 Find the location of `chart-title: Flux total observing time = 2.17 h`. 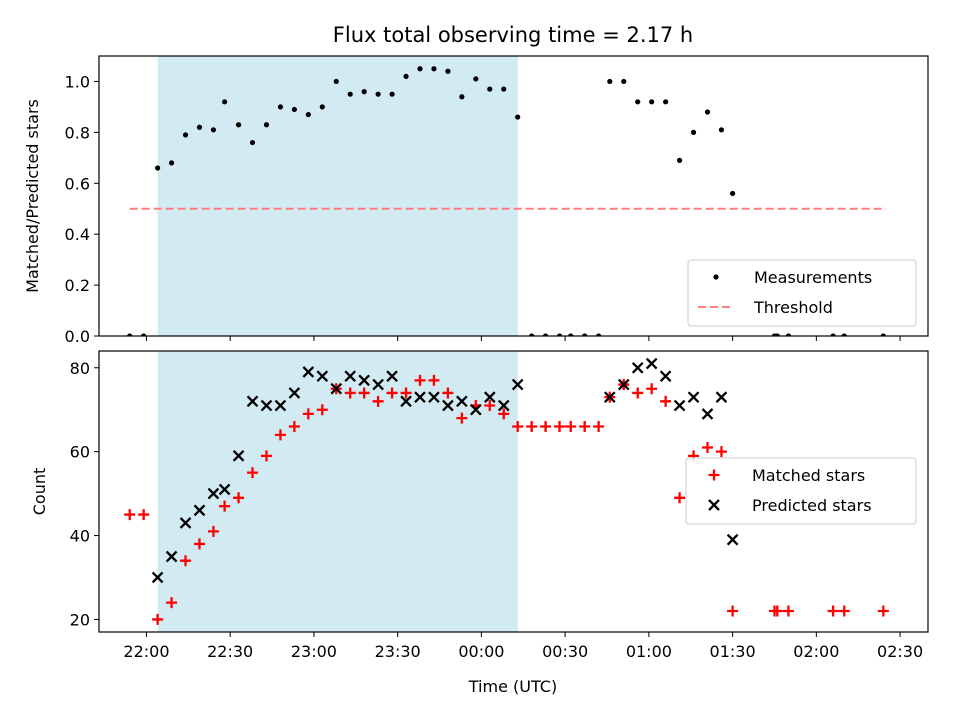

chart-title: Flux total observing time = 2.17 h is located at coordinates (513, 35).